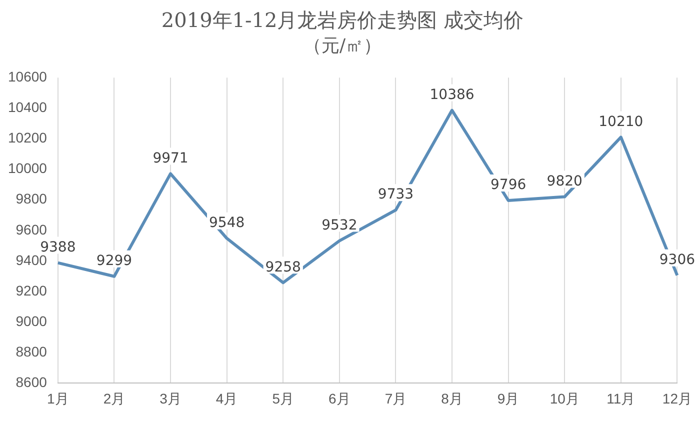 Image resolution: width=700 pixels, height=421 pixels. I want to click on data-label: 9796, so click(508, 185).